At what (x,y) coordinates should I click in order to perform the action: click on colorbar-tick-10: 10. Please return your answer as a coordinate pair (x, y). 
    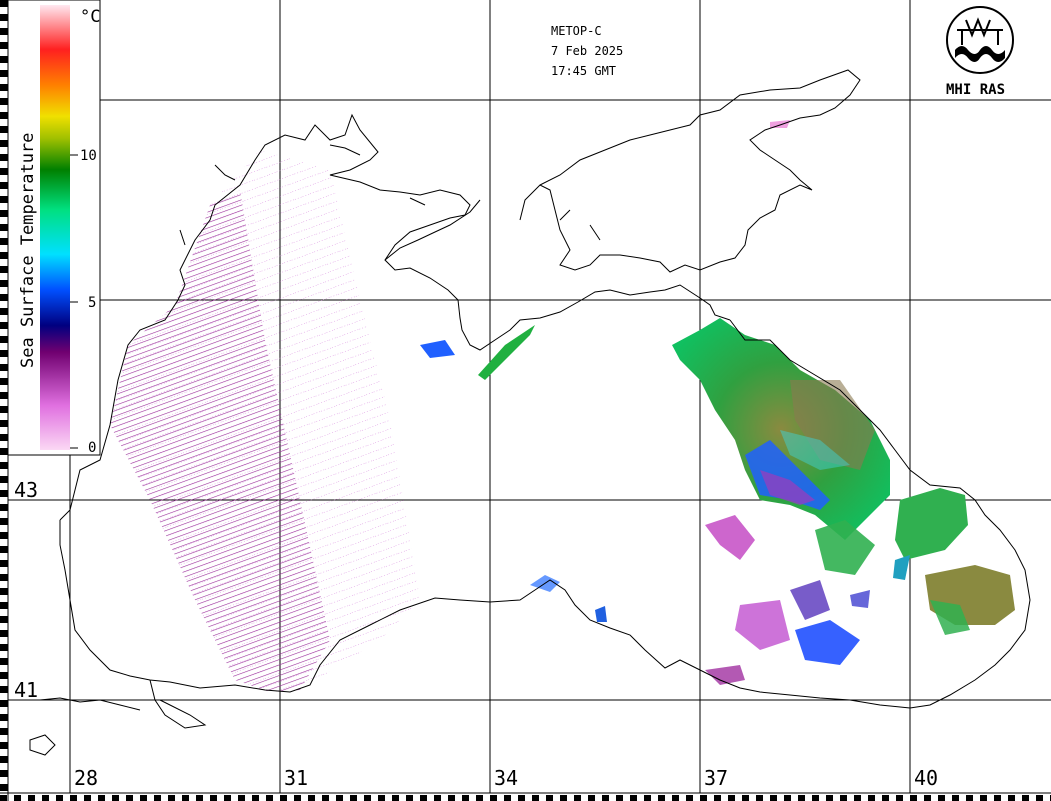
    Looking at the image, I should click on (88, 156).